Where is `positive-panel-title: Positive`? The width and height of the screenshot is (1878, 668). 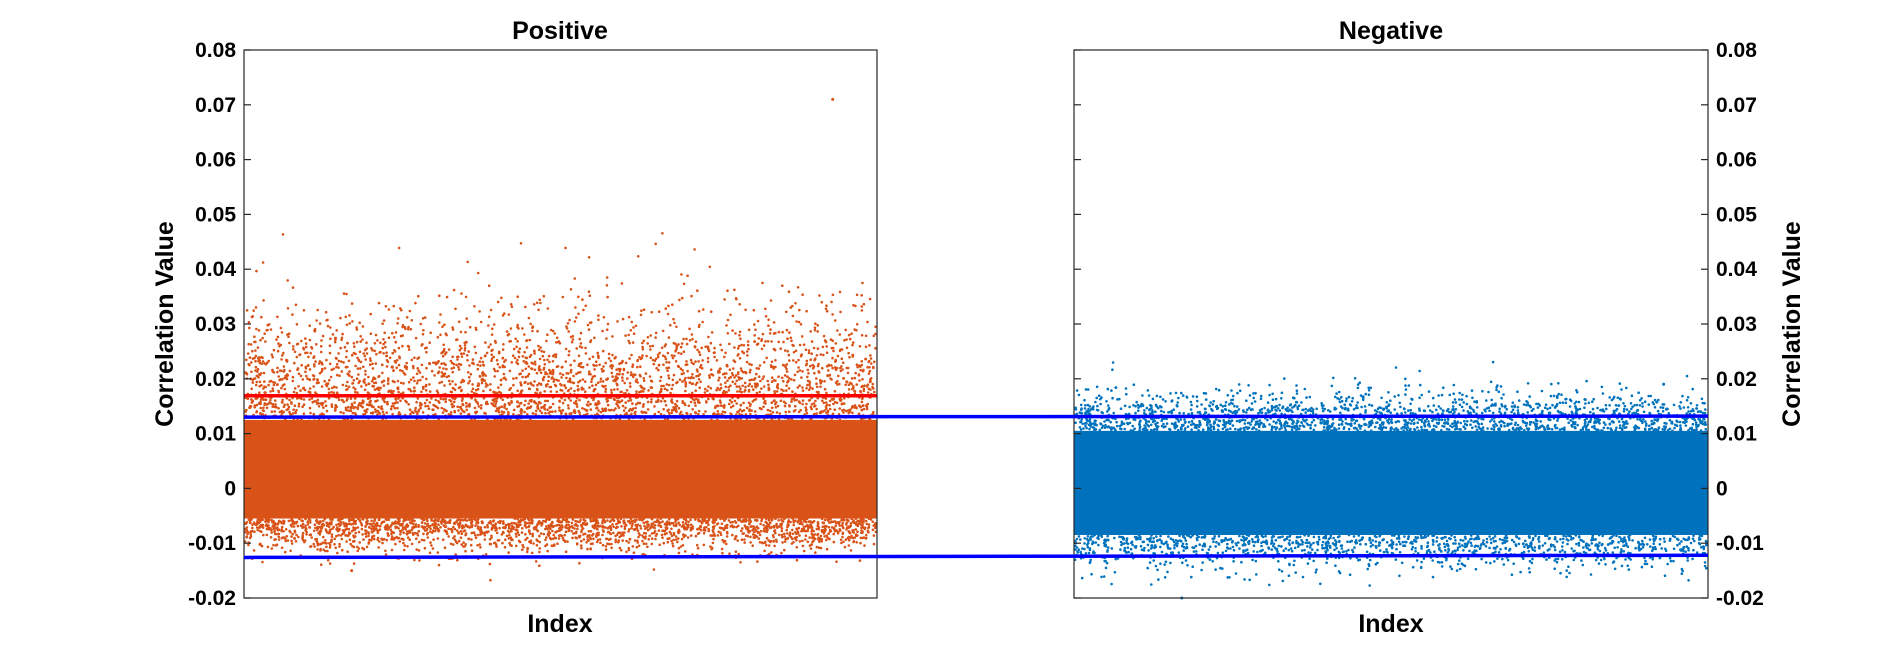
positive-panel-title: Positive is located at coordinates (560, 31).